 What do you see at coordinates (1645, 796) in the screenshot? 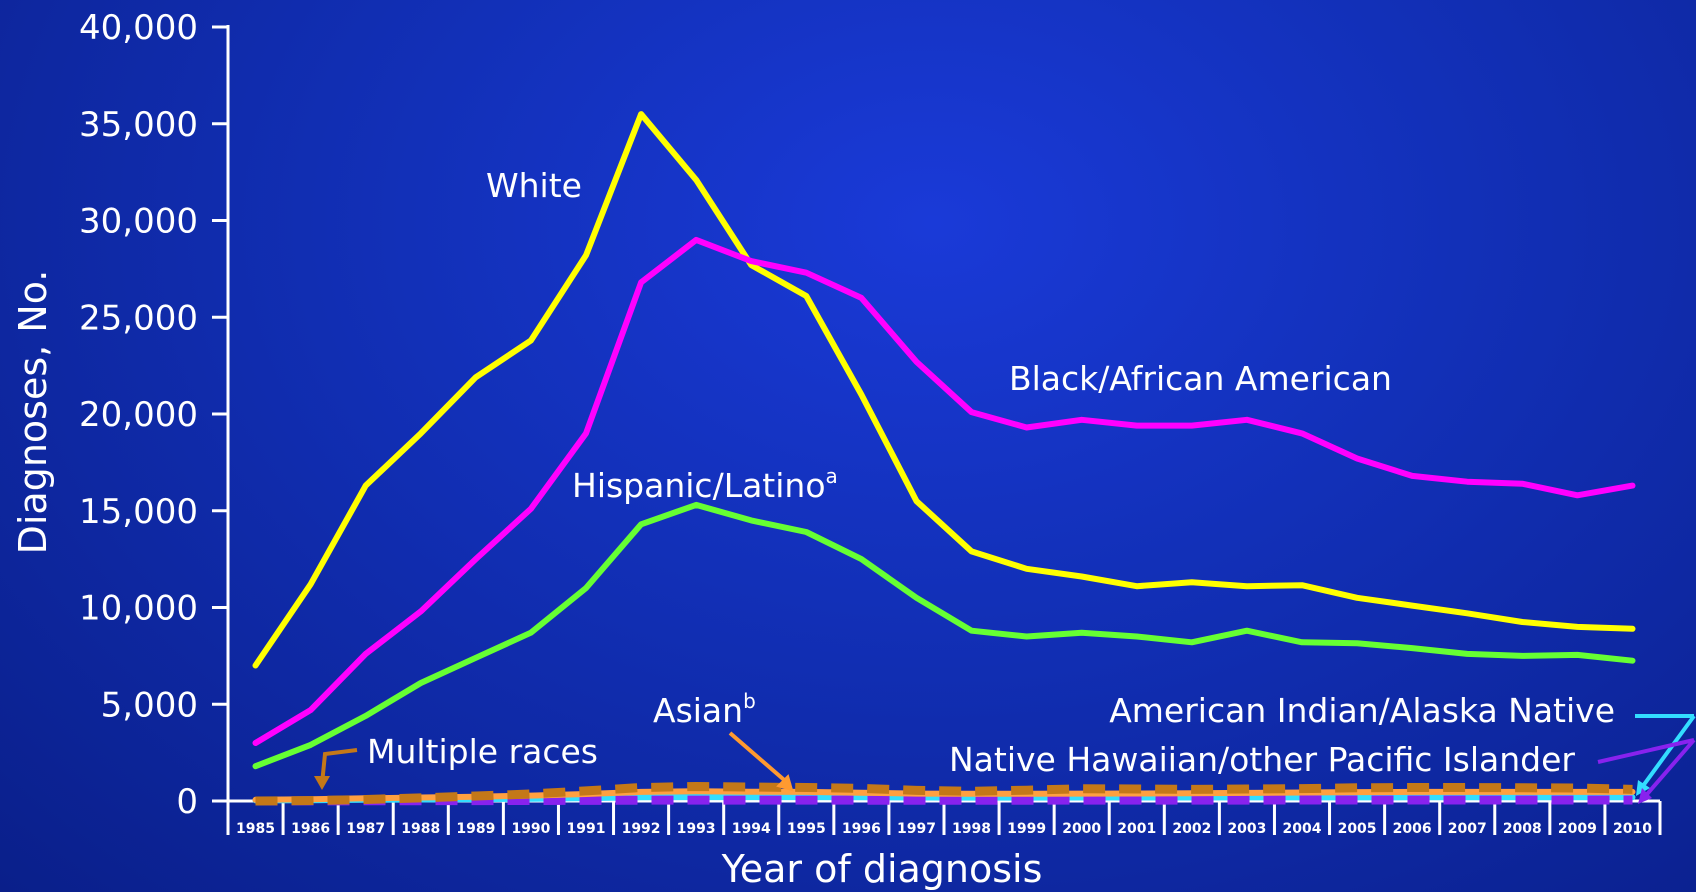
I see `nhopi-arrow-head` at bounding box center [1645, 796].